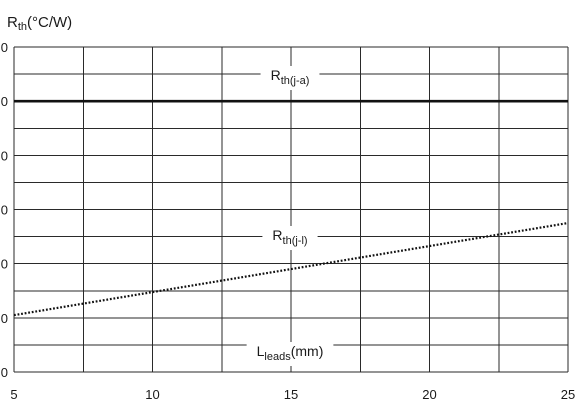 This screenshot has height=406, width=587. I want to click on label-text: Rth(j-a), so click(290, 77).